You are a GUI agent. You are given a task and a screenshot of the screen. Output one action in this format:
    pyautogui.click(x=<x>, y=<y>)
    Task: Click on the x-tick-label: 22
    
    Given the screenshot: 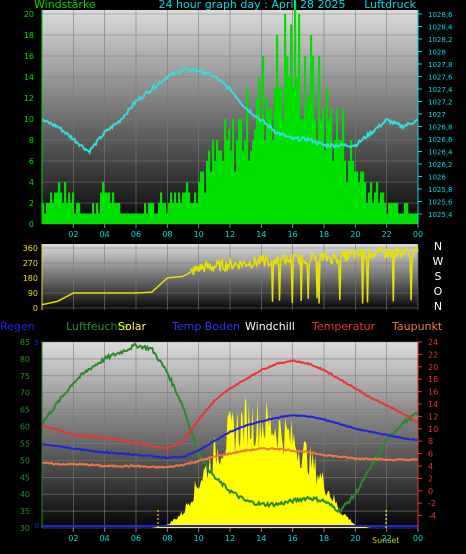 What is the action you would take?
    pyautogui.click(x=387, y=538)
    